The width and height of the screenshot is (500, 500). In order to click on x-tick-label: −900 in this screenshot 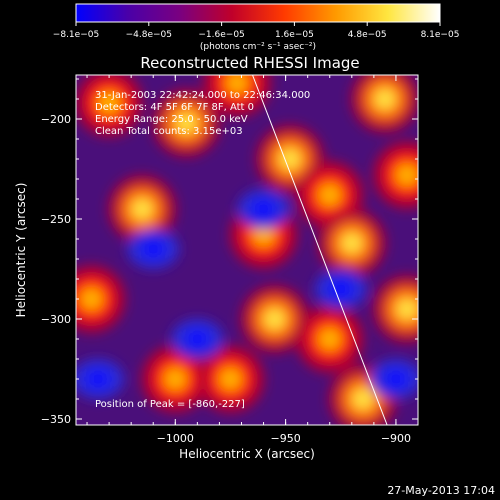, I will do `click(396, 438)`.